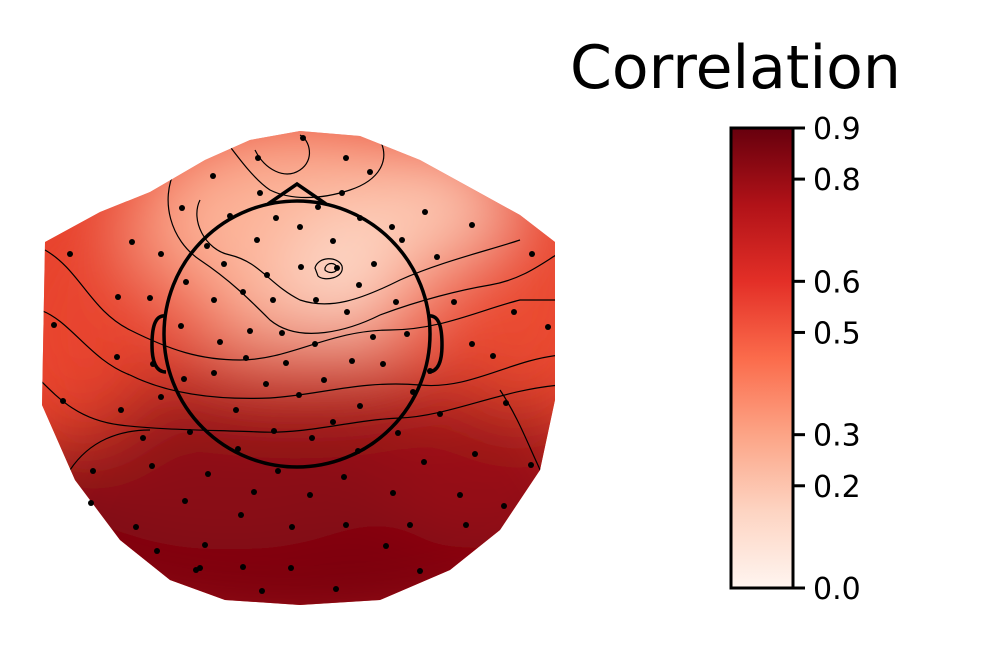  I want to click on colorbar-tick-label: 0.3, so click(837, 436).